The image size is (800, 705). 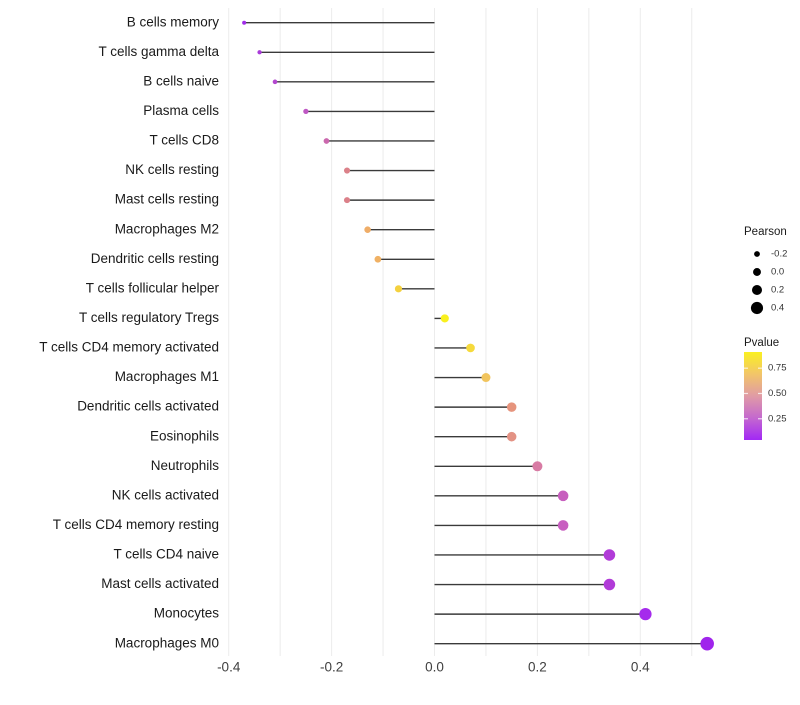 What do you see at coordinates (165, 494) in the screenshot?
I see `category-label: NK cells activated` at bounding box center [165, 494].